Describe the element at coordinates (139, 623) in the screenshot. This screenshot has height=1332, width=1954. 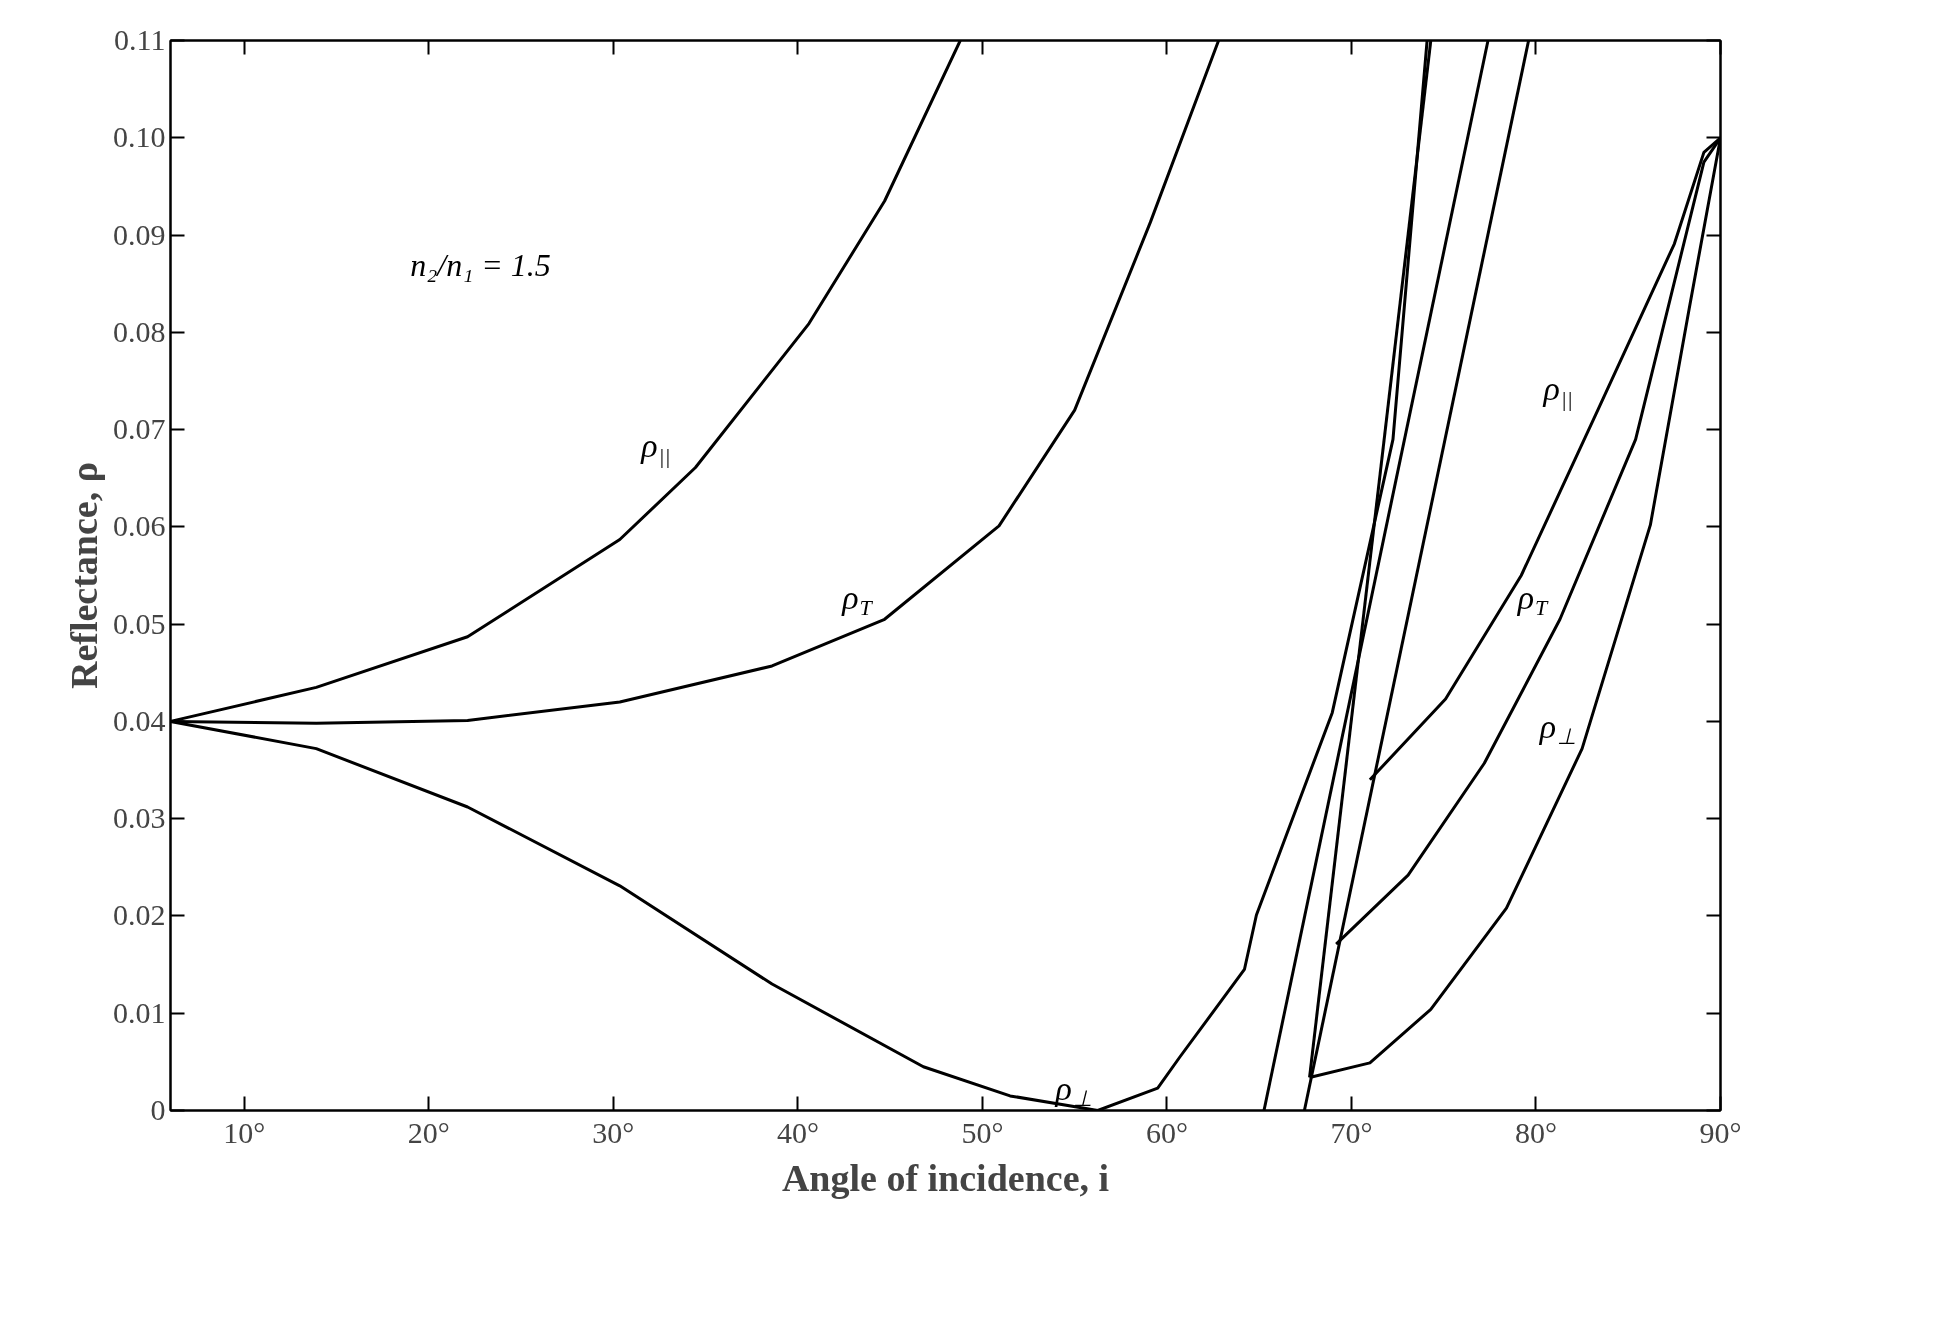
I see `y-tick-label: 0.05` at that location.